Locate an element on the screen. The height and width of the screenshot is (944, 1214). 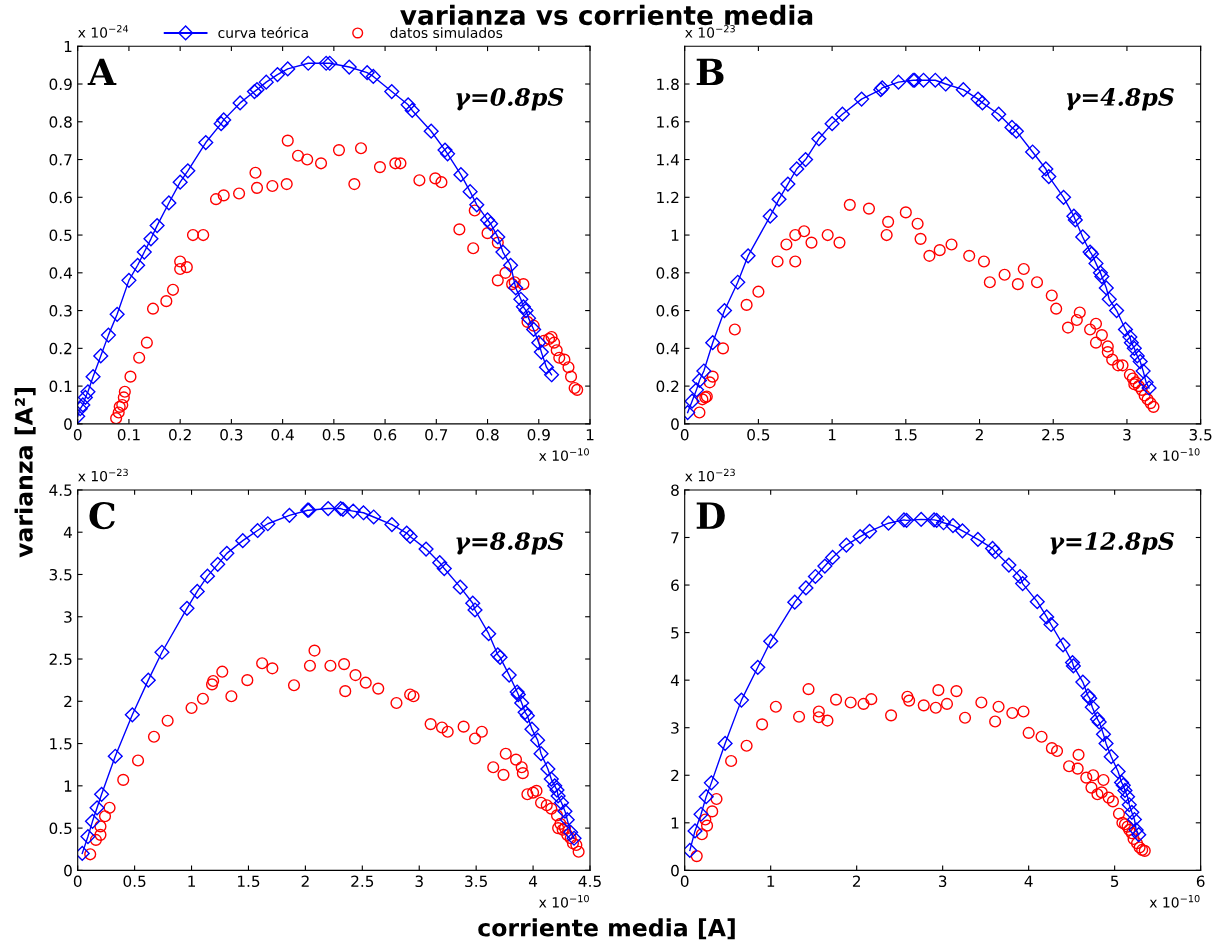
y-tick-label: 6 is located at coordinates (675, 585).